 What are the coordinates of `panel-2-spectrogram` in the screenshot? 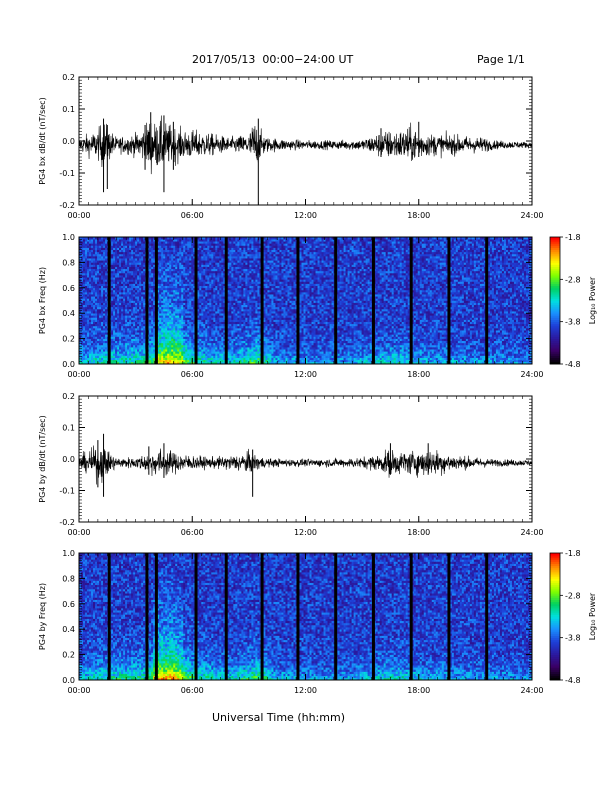 It's located at (306, 301).